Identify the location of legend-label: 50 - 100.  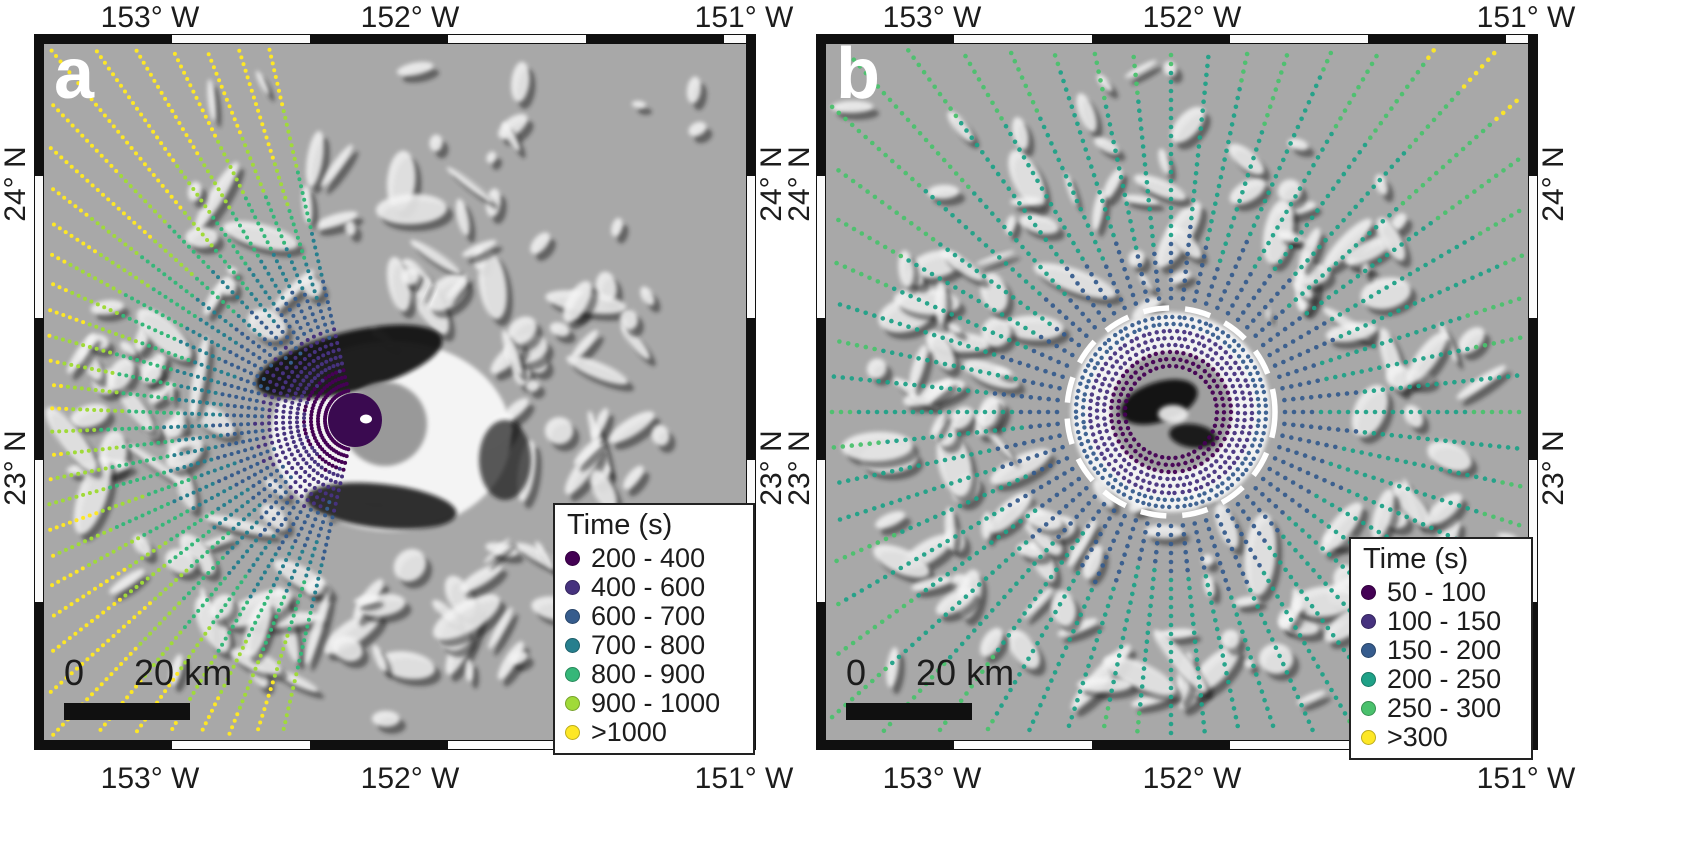
(1437, 592).